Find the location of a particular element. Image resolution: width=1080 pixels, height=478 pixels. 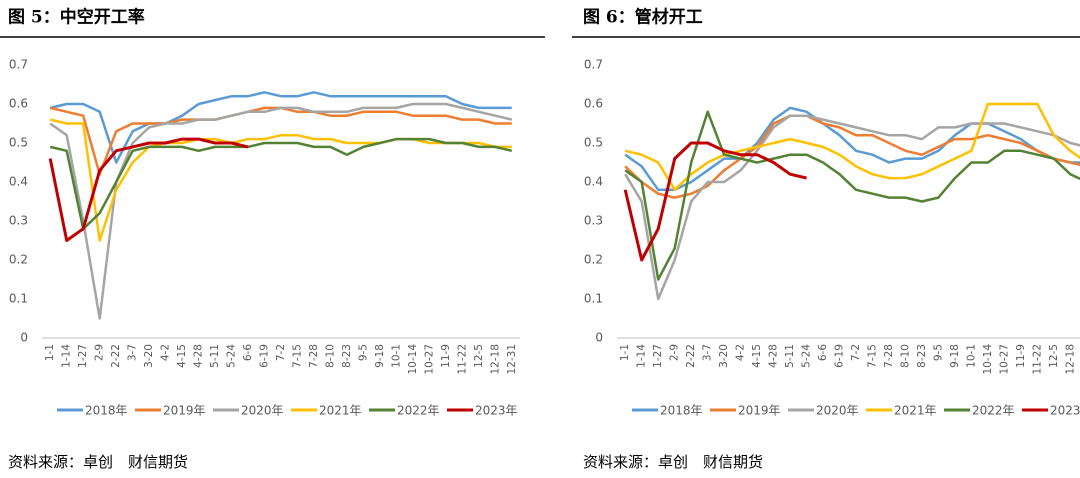

x-tick-label: 12-31 is located at coordinates (512, 359).